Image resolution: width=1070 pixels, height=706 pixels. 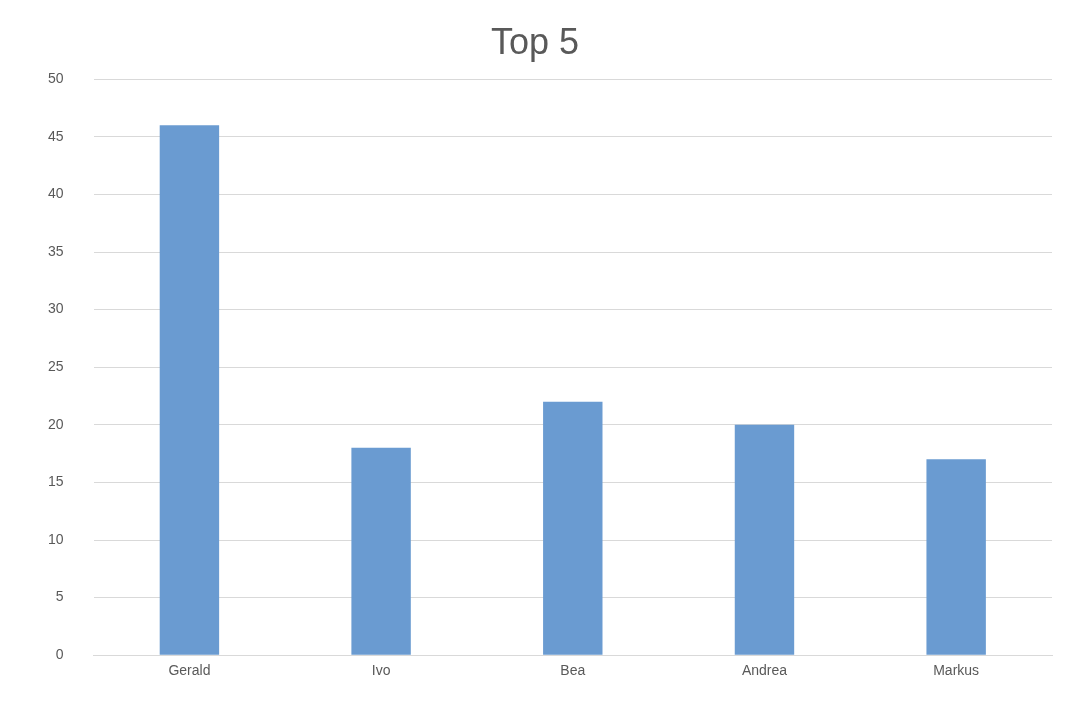 I want to click on y-tick-label: 10, so click(x=55, y=538).